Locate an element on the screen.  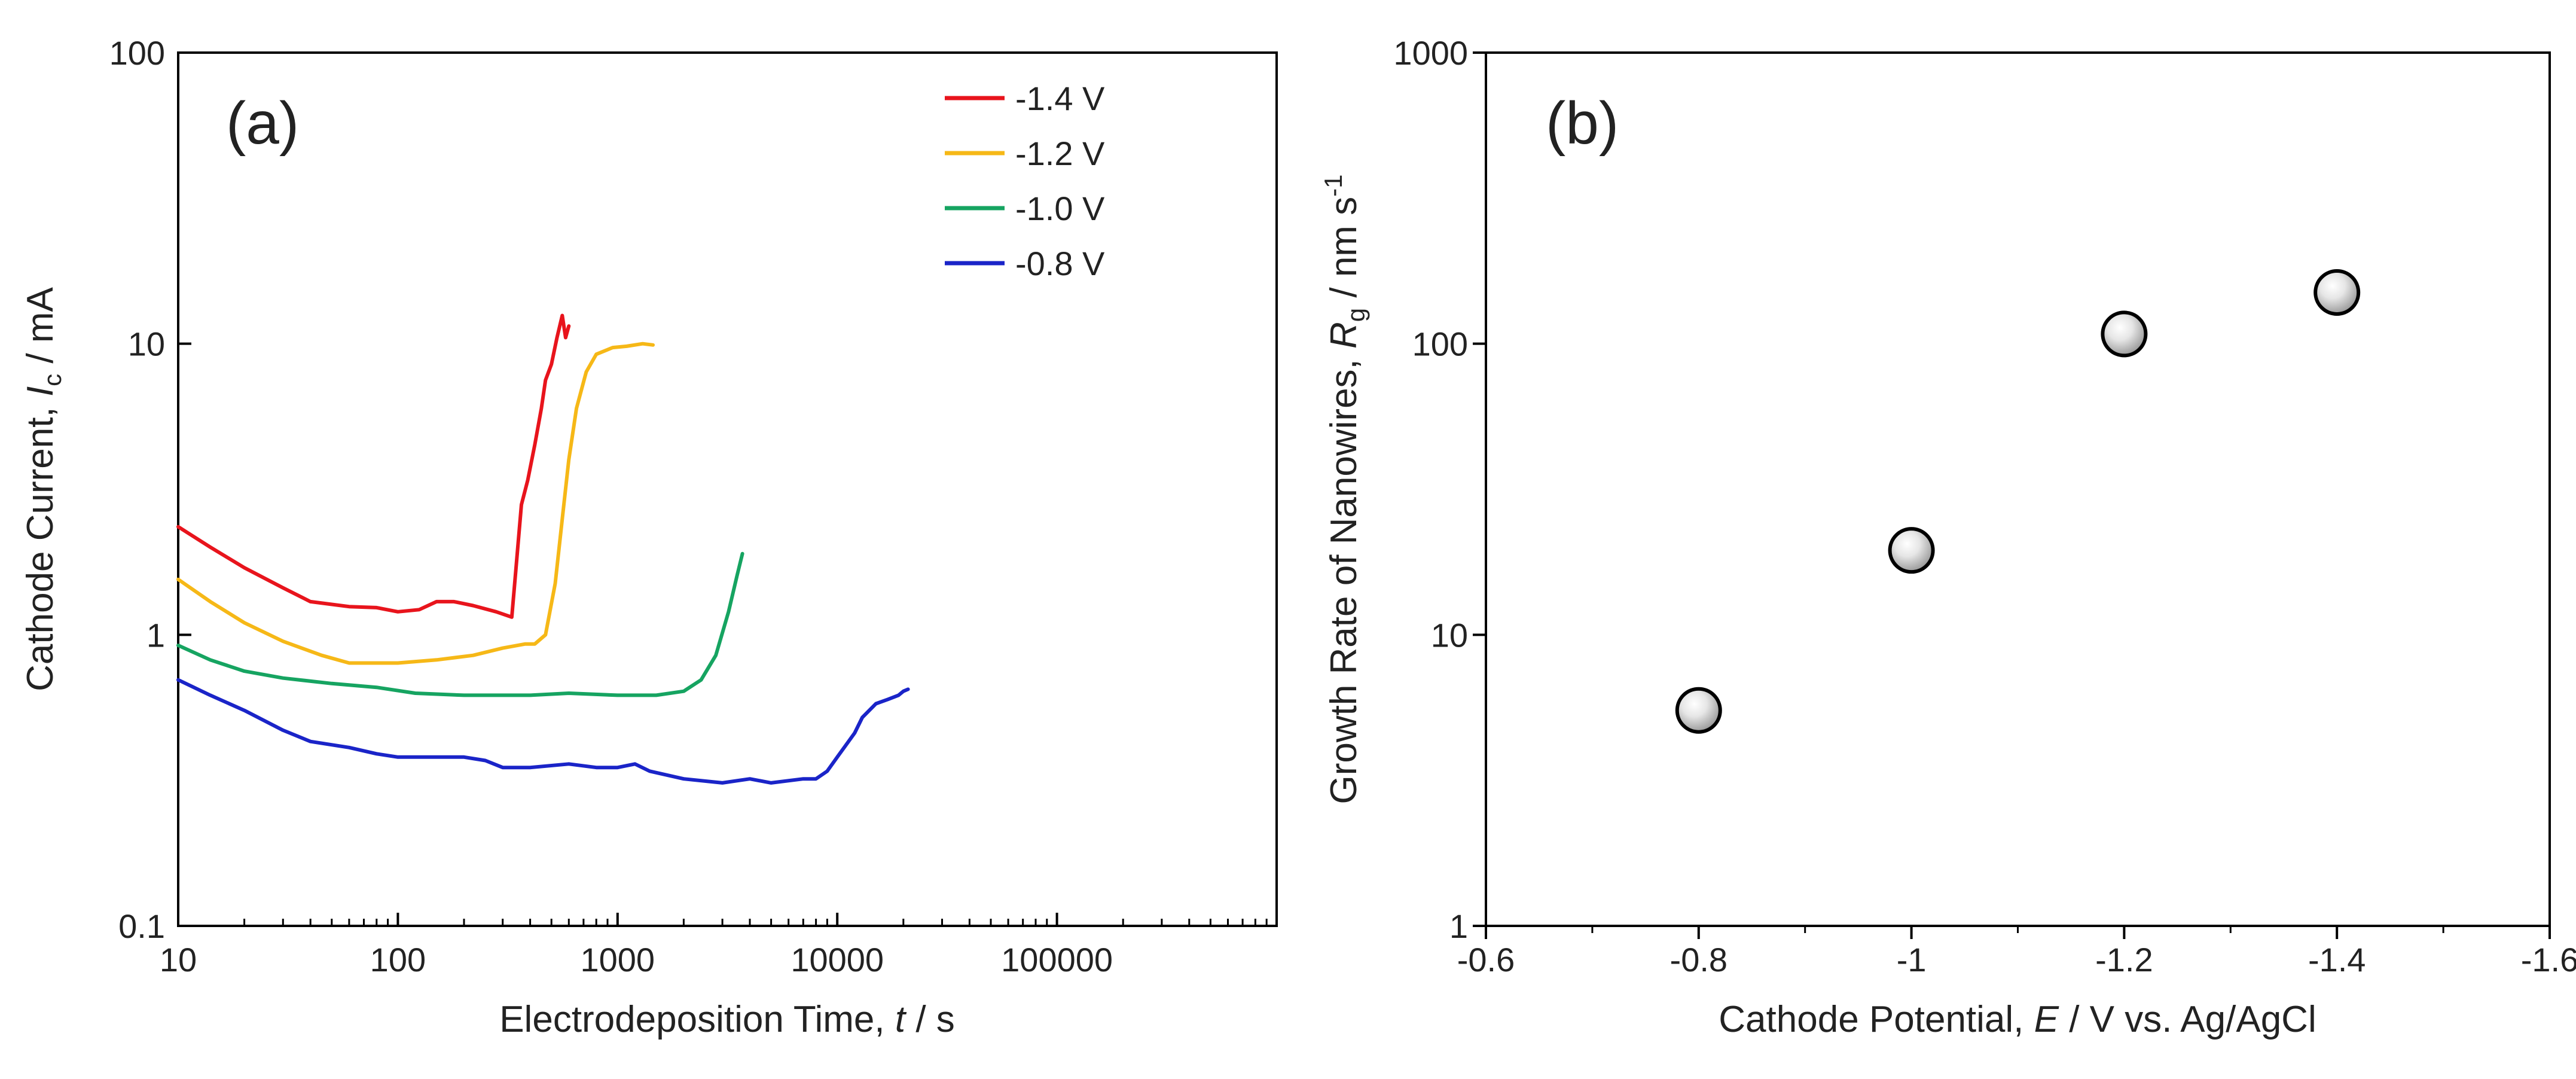
x-tick-label-10: 10 is located at coordinates (178, 960).